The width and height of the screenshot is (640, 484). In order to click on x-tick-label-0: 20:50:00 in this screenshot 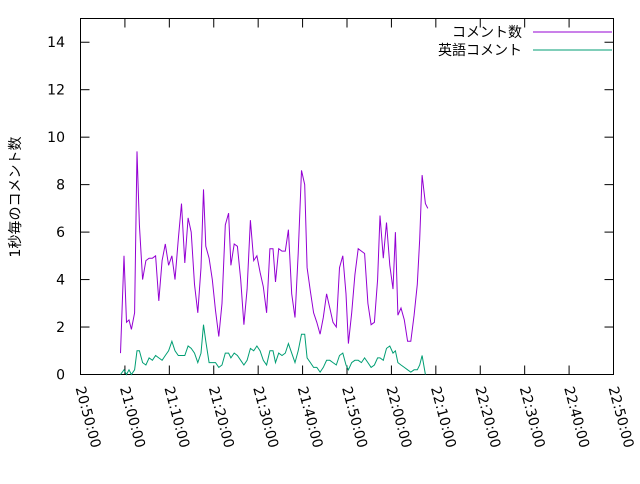, I will do `click(88, 417)`.